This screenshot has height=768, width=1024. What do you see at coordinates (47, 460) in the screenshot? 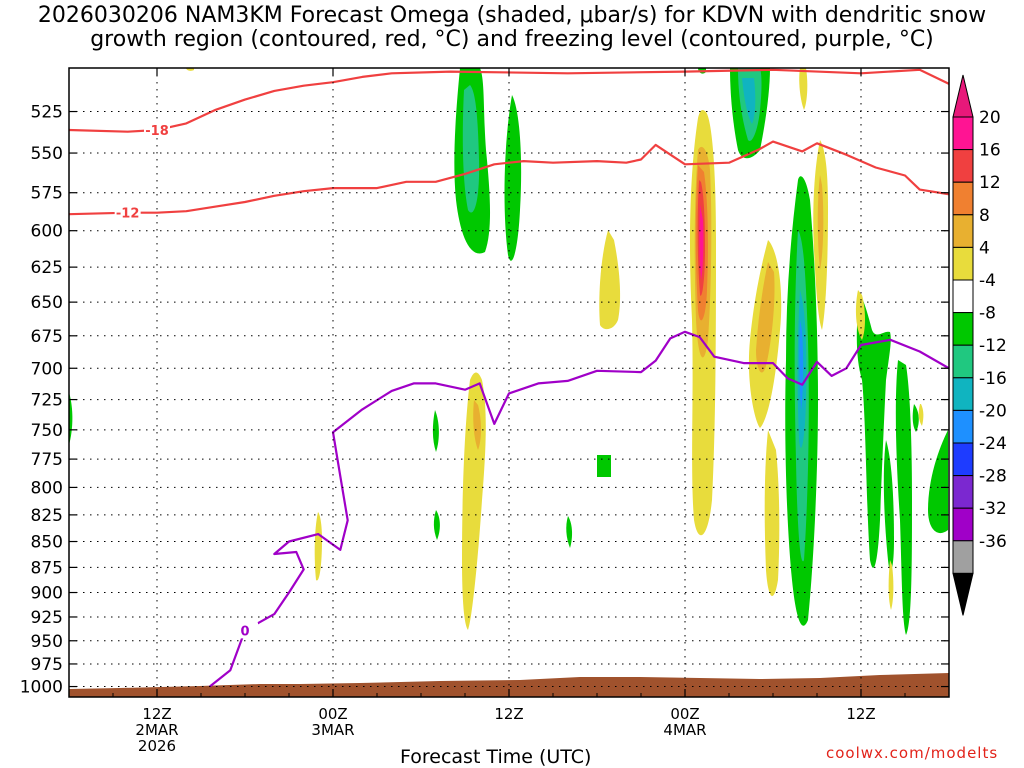
I see `y-tick-label: 775` at bounding box center [47, 460].